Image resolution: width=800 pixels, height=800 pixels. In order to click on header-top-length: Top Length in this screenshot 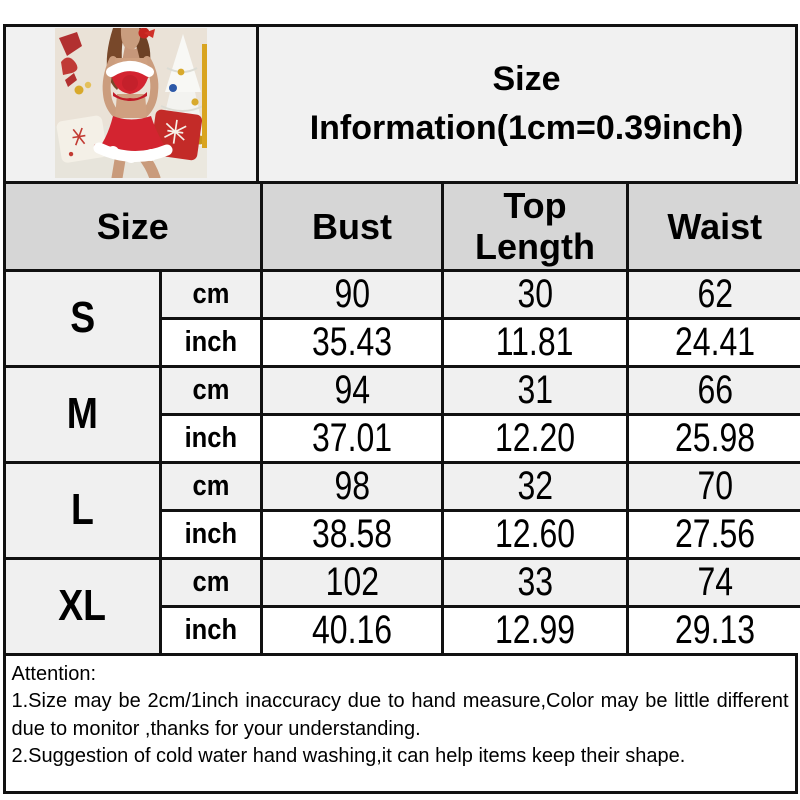, I will do `click(535, 227)`.